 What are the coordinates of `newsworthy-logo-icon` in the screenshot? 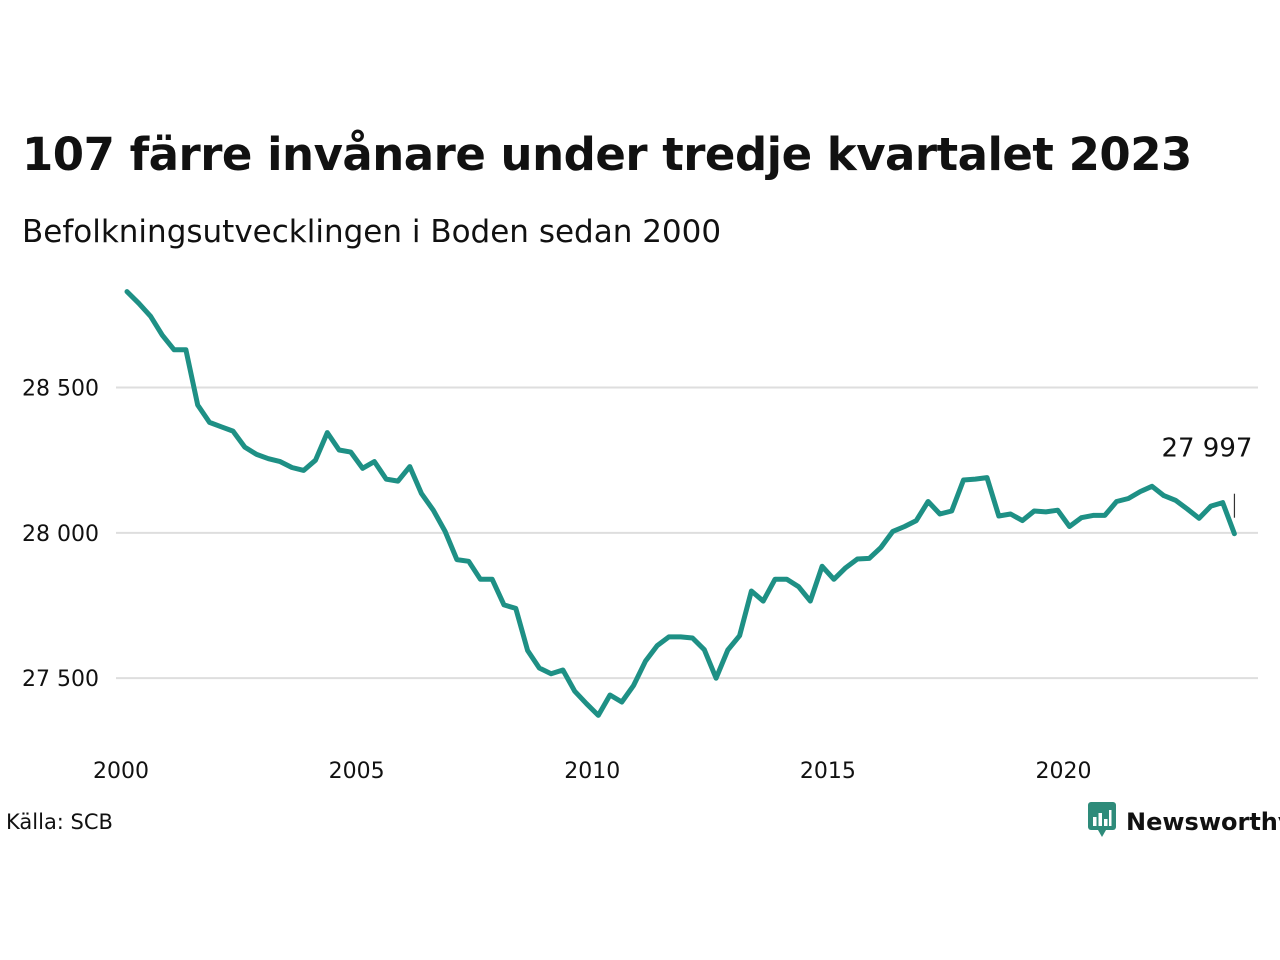 It's located at (1102, 822).